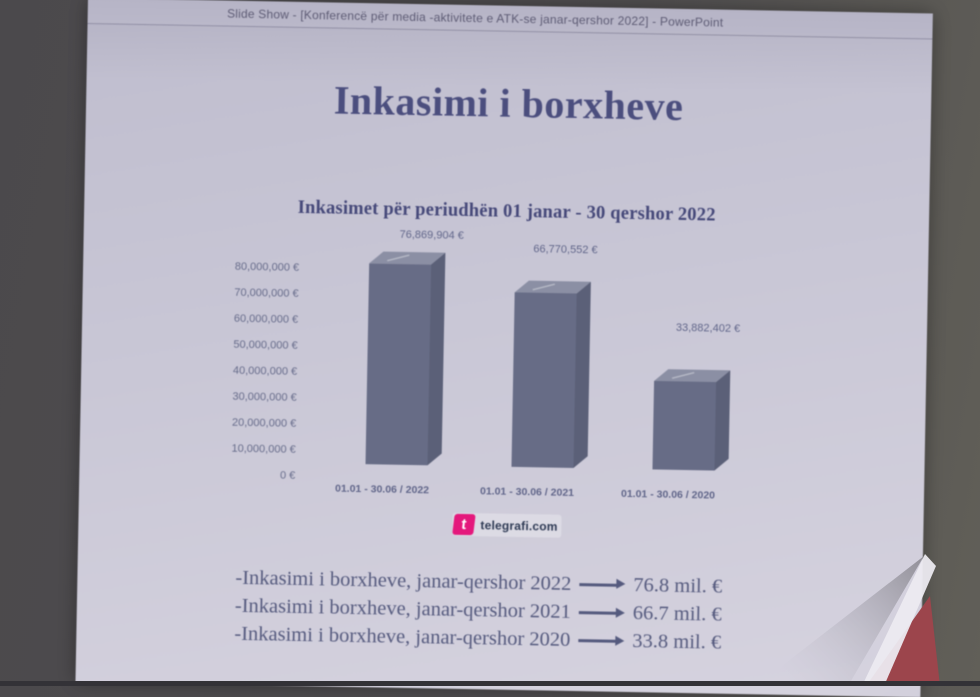 The height and width of the screenshot is (697, 980). I want to click on summary-label: -Inkasimi i borxheve, janar-qershor 2021, so click(403, 608).